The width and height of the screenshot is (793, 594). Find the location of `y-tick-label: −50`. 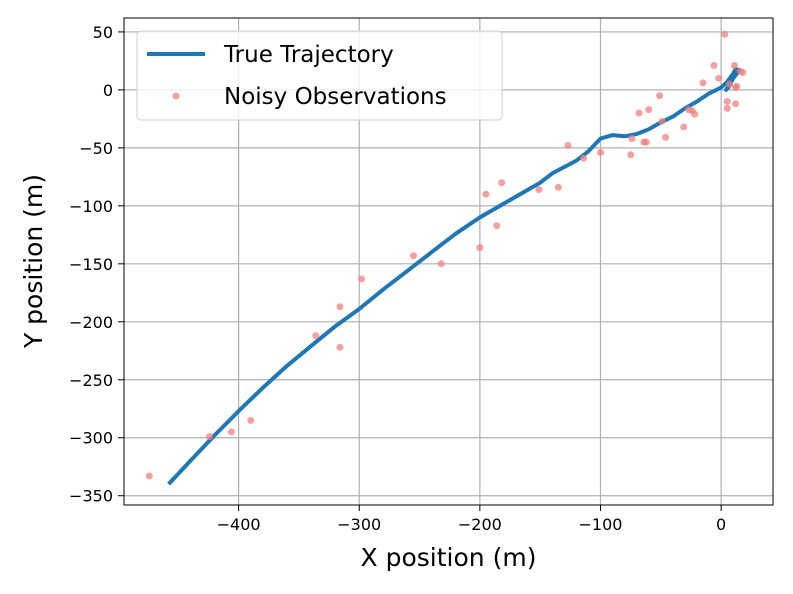

y-tick-label: −50 is located at coordinates (96, 148).